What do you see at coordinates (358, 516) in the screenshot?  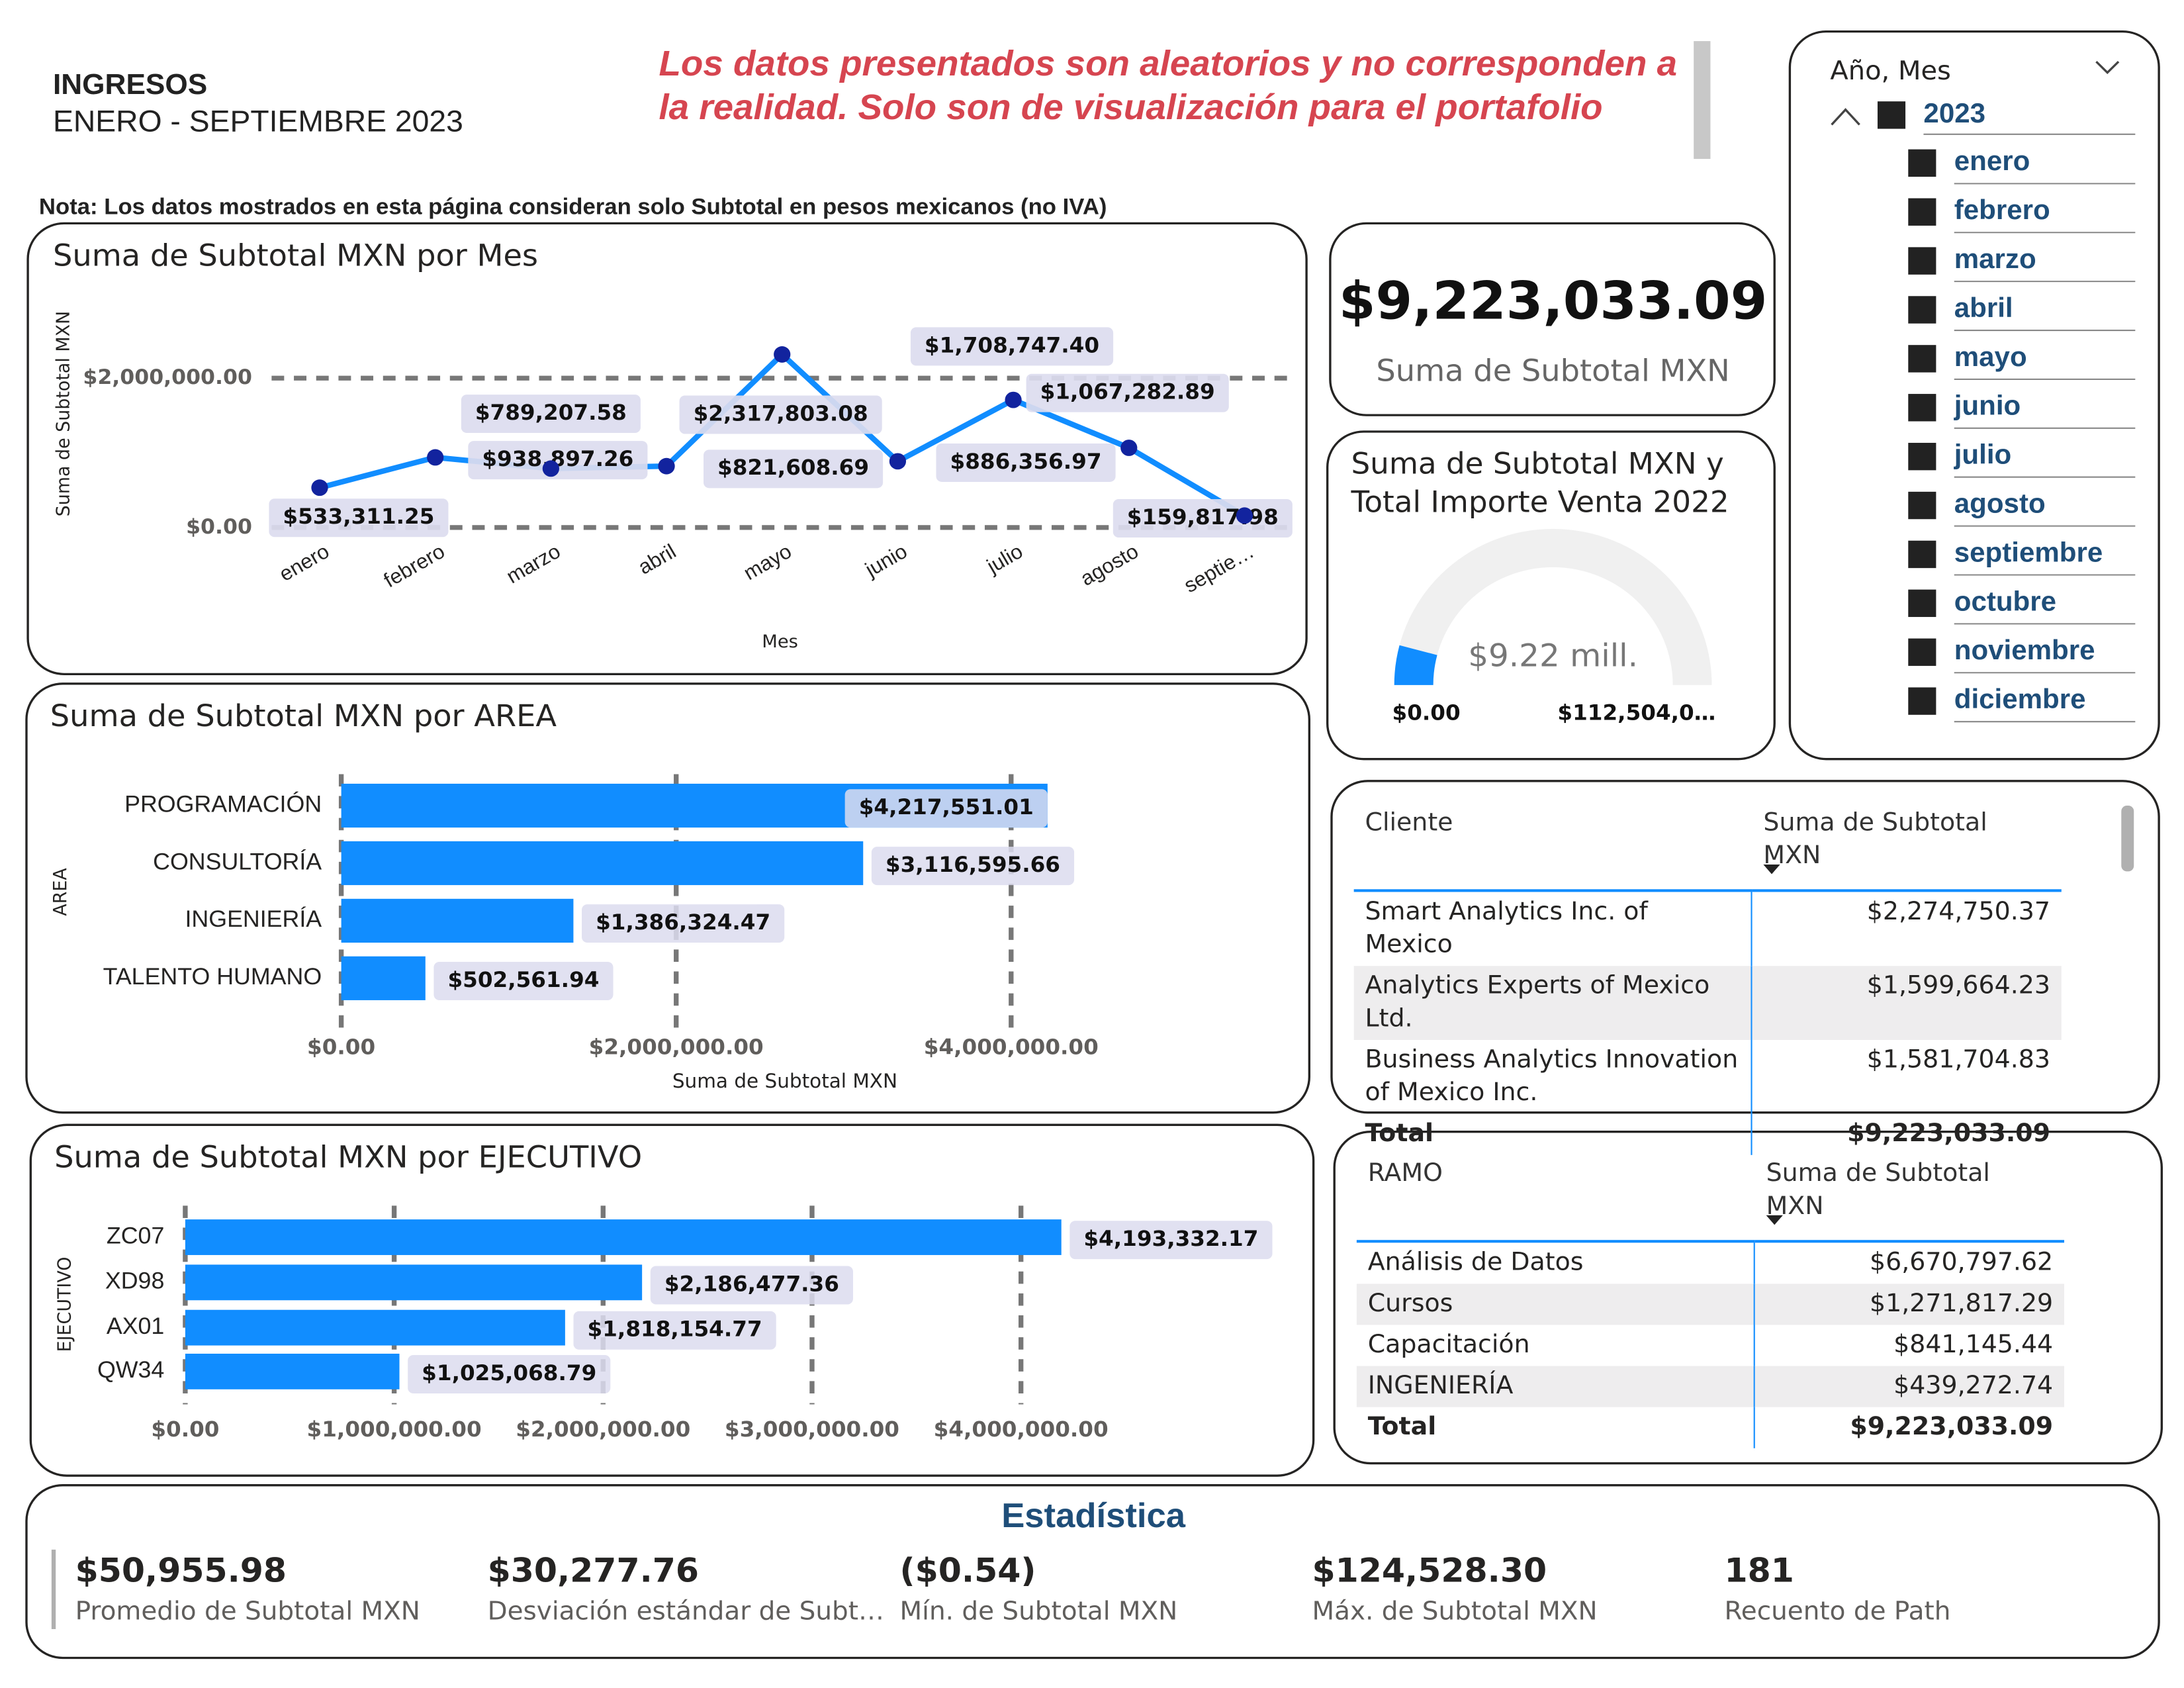 I see `data-label: $533,311.25` at bounding box center [358, 516].